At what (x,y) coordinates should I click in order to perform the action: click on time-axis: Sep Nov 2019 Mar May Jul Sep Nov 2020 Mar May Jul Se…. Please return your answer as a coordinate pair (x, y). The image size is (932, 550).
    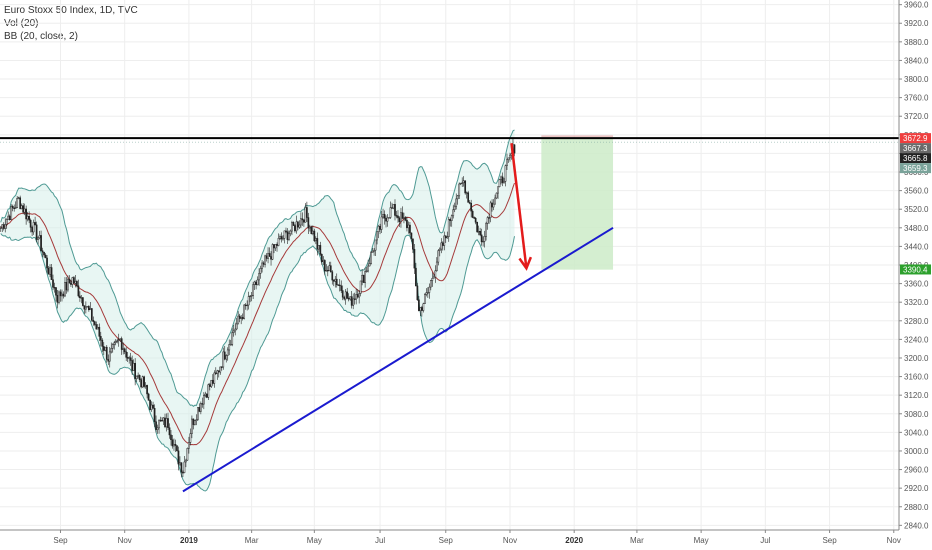
    Looking at the image, I should click on (450, 537).